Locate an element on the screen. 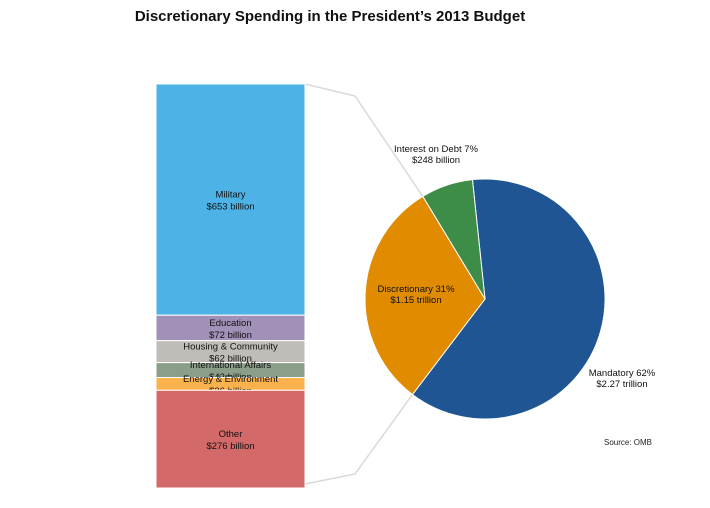 Image resolution: width=710 pixels, height=508 pixels. pie-amount-interest-on-debt: $248 billion is located at coordinates (436, 160).